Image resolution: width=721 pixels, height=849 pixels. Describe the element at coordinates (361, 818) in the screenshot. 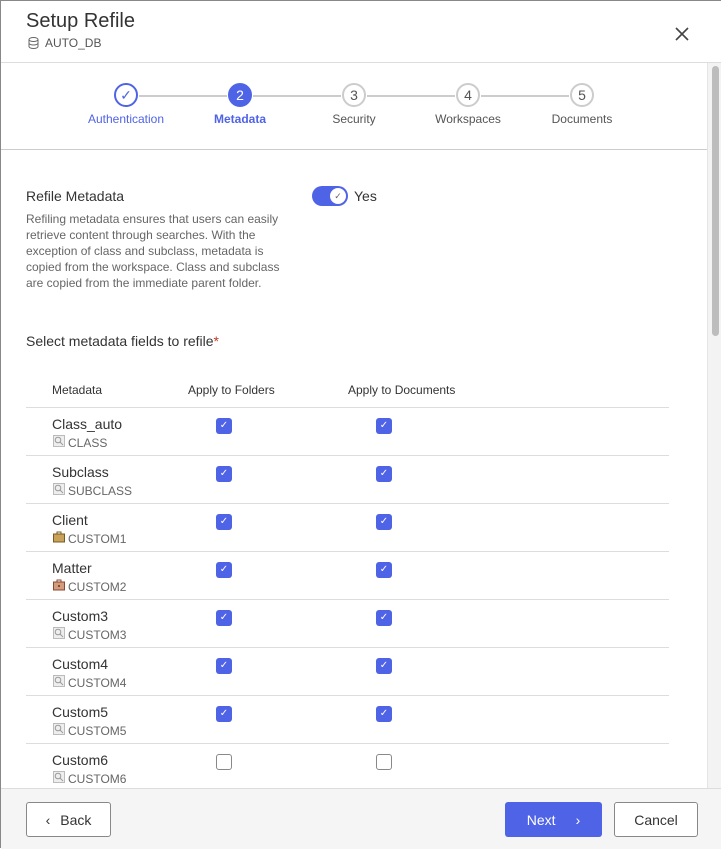

I see `dialog-footer: ‹ Back Next › Cancel` at that location.